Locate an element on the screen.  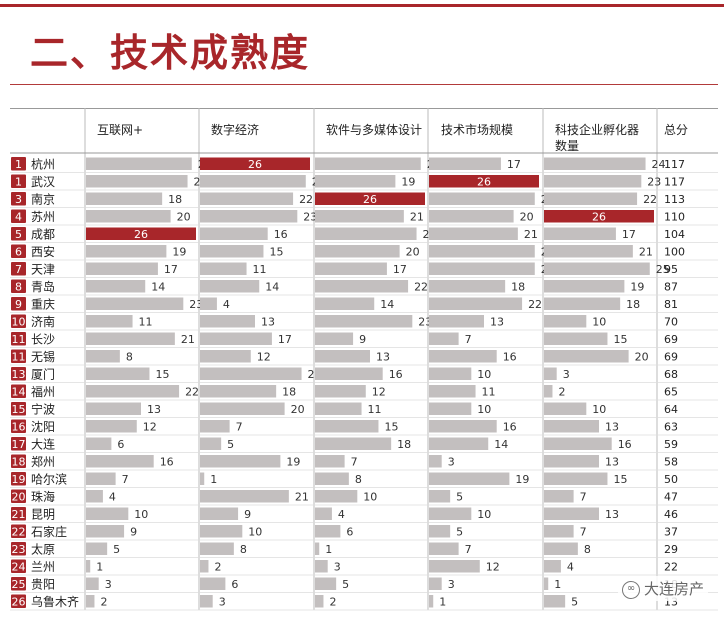
city-label: 兰州 is located at coordinates (43, 567).